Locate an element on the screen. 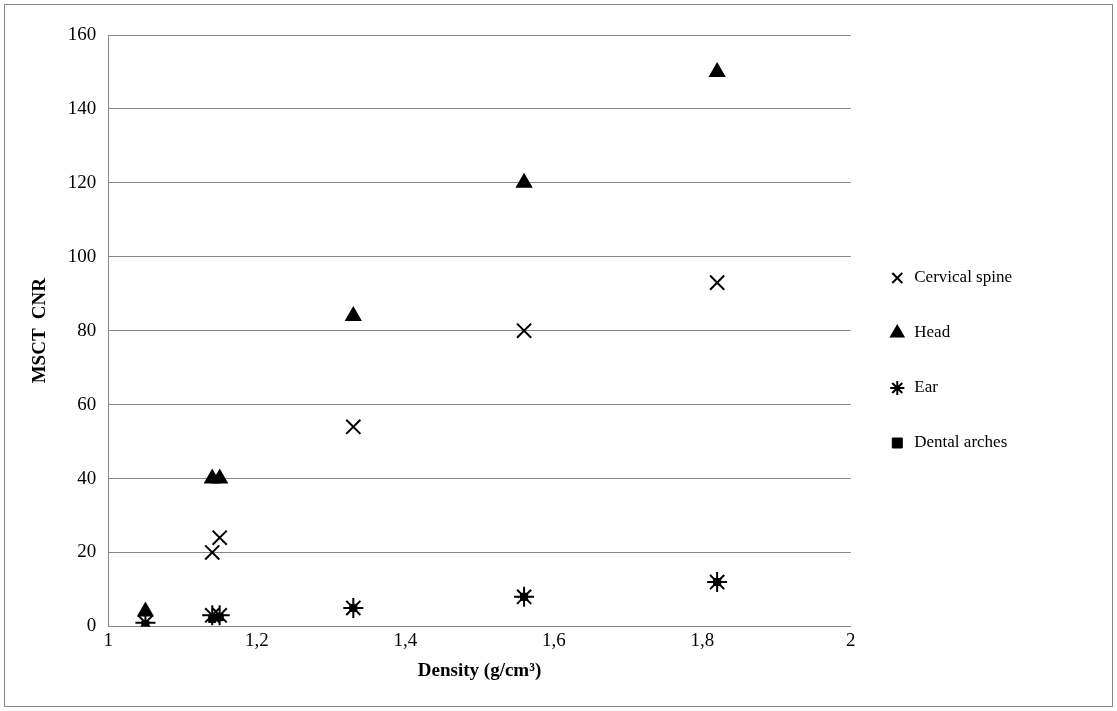 This screenshot has height=711, width=1117. y-tick-label: 60 is located at coordinates (87, 403).